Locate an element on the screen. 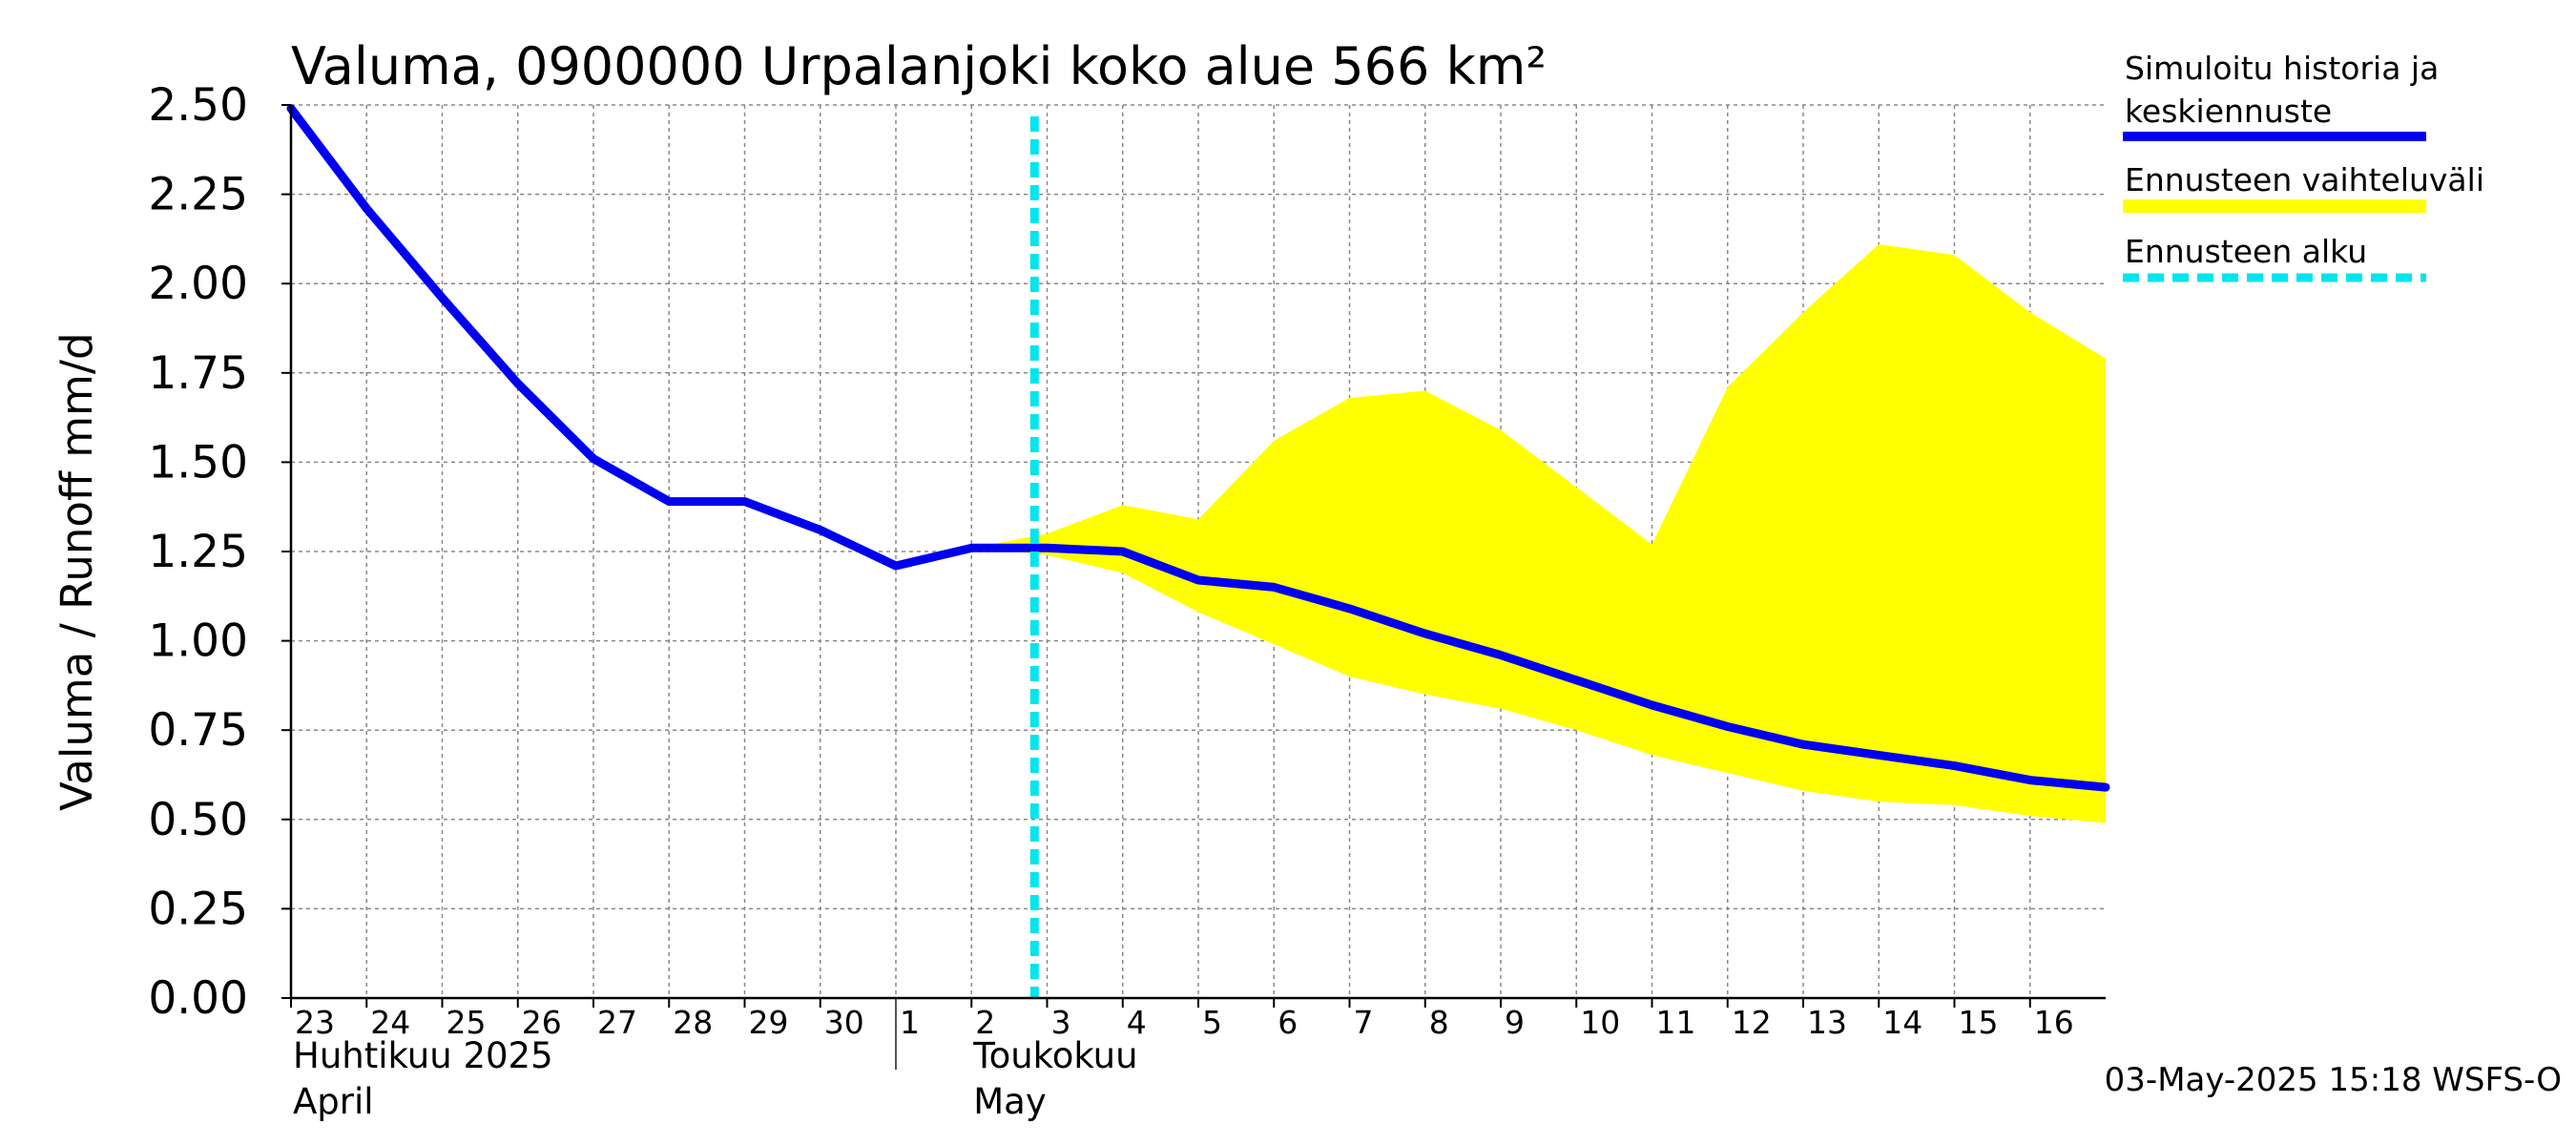 This screenshot has width=2576, height=1145. y-tick-label: 2.00 is located at coordinates (198, 284).